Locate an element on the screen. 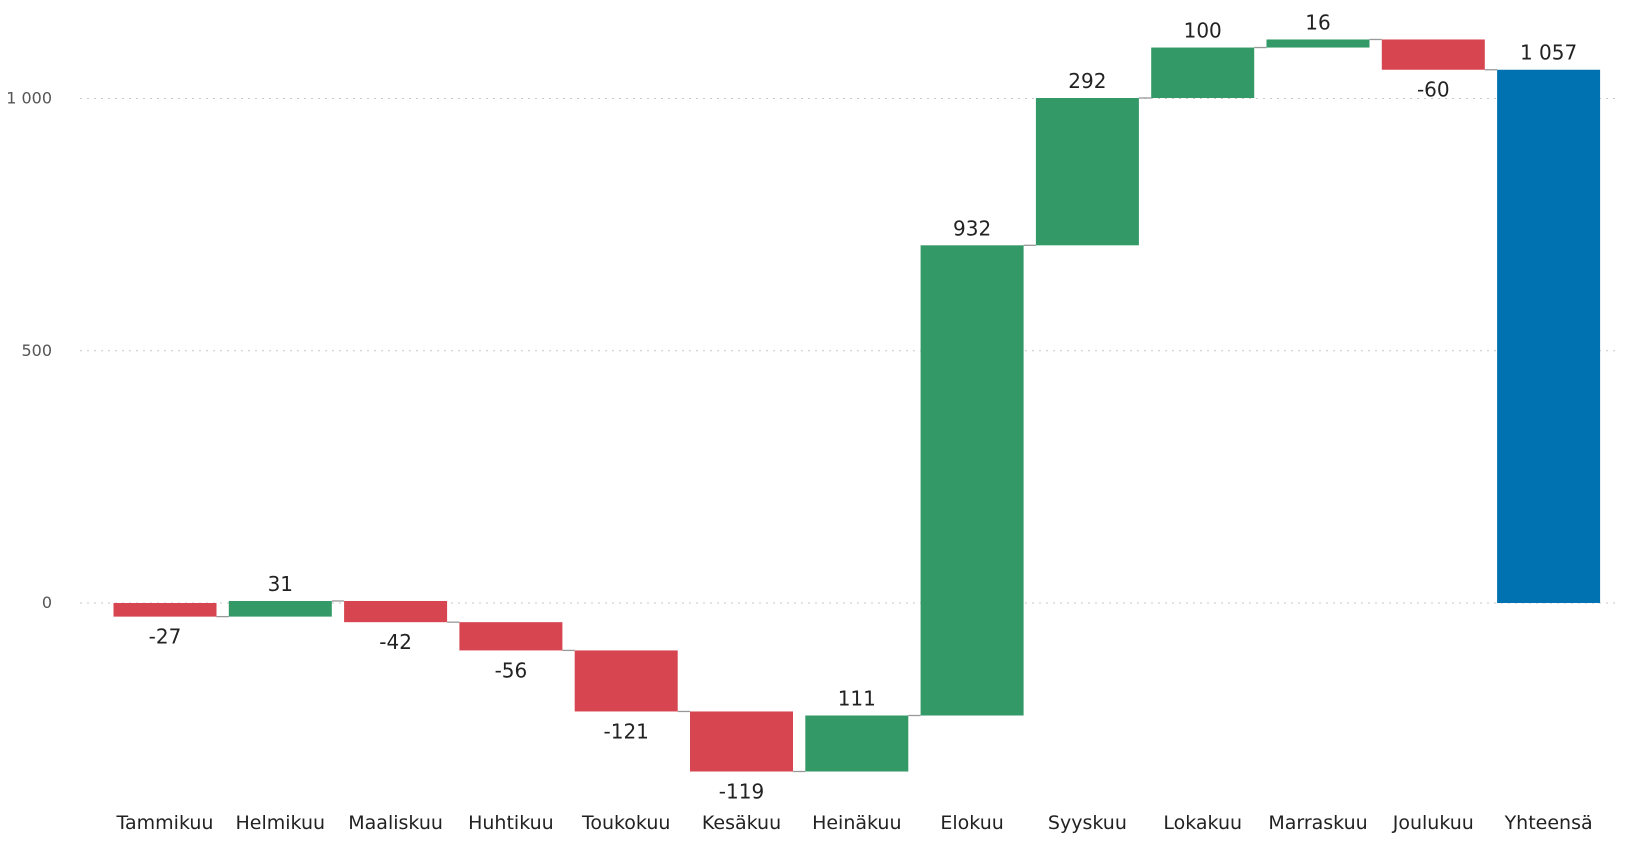  data-label: 31 is located at coordinates (280, 584).